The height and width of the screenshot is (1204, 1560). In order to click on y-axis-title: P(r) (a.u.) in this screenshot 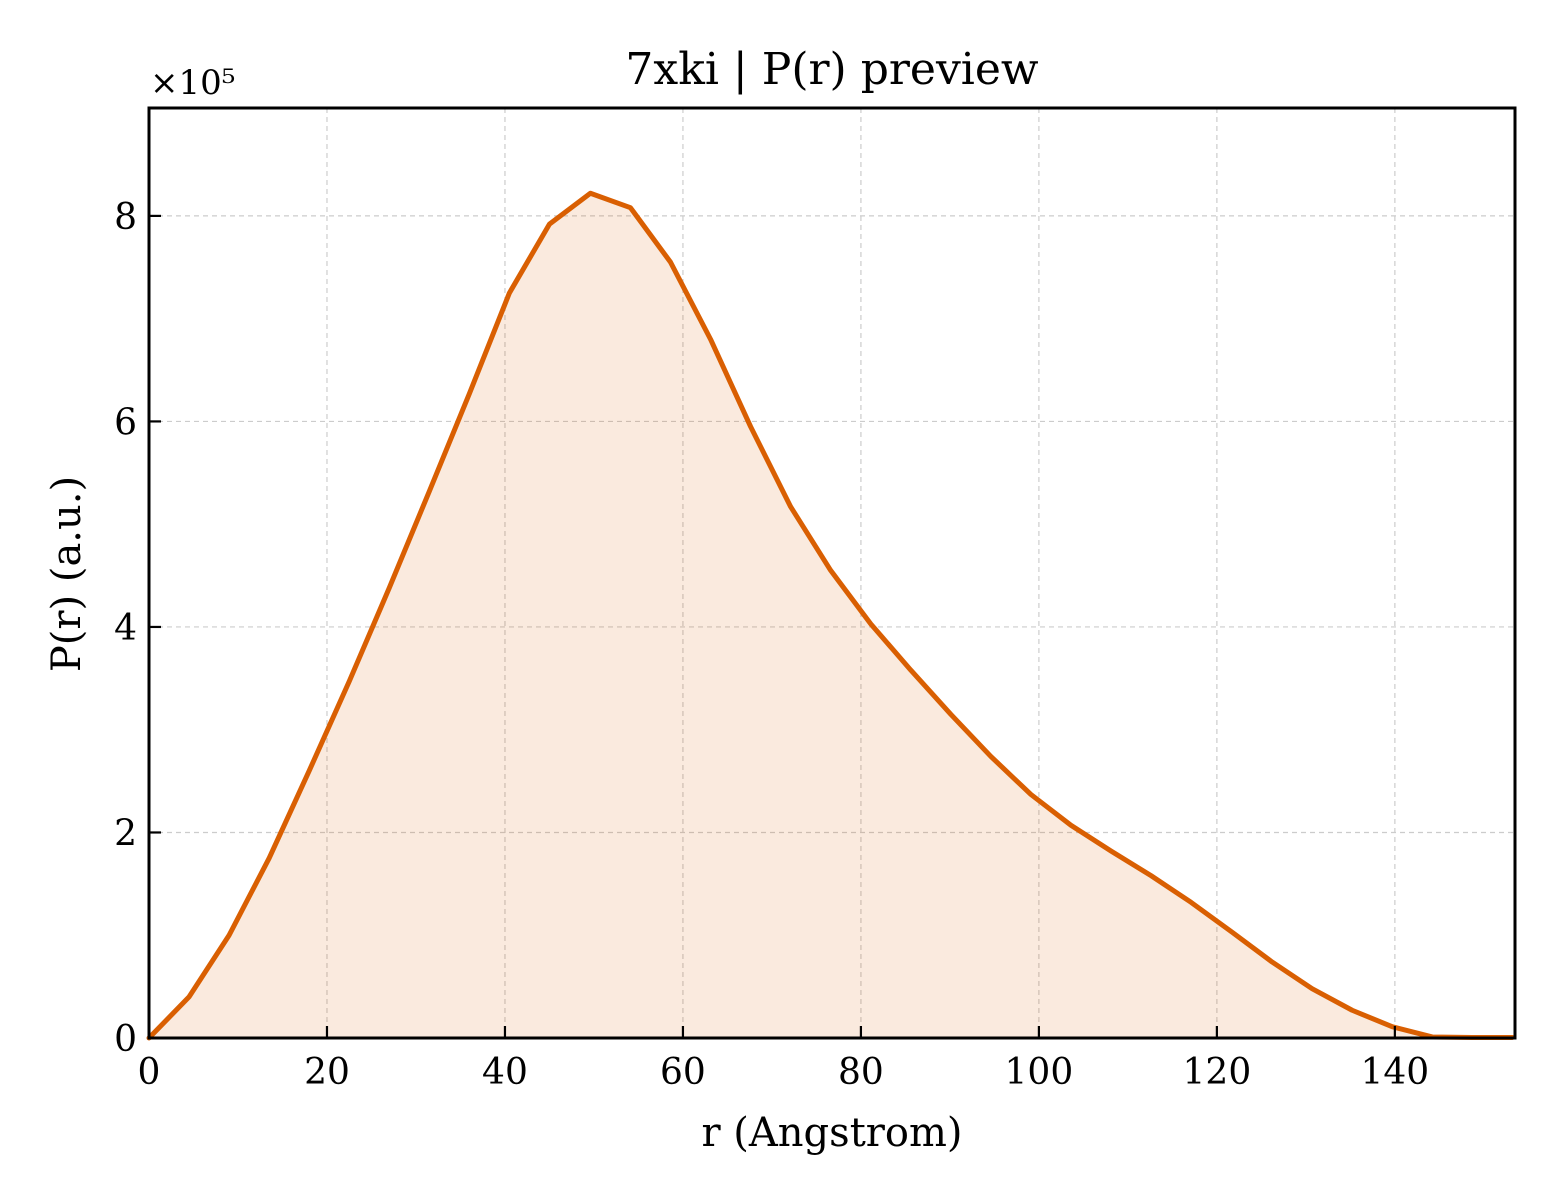, I will do `click(67, 574)`.